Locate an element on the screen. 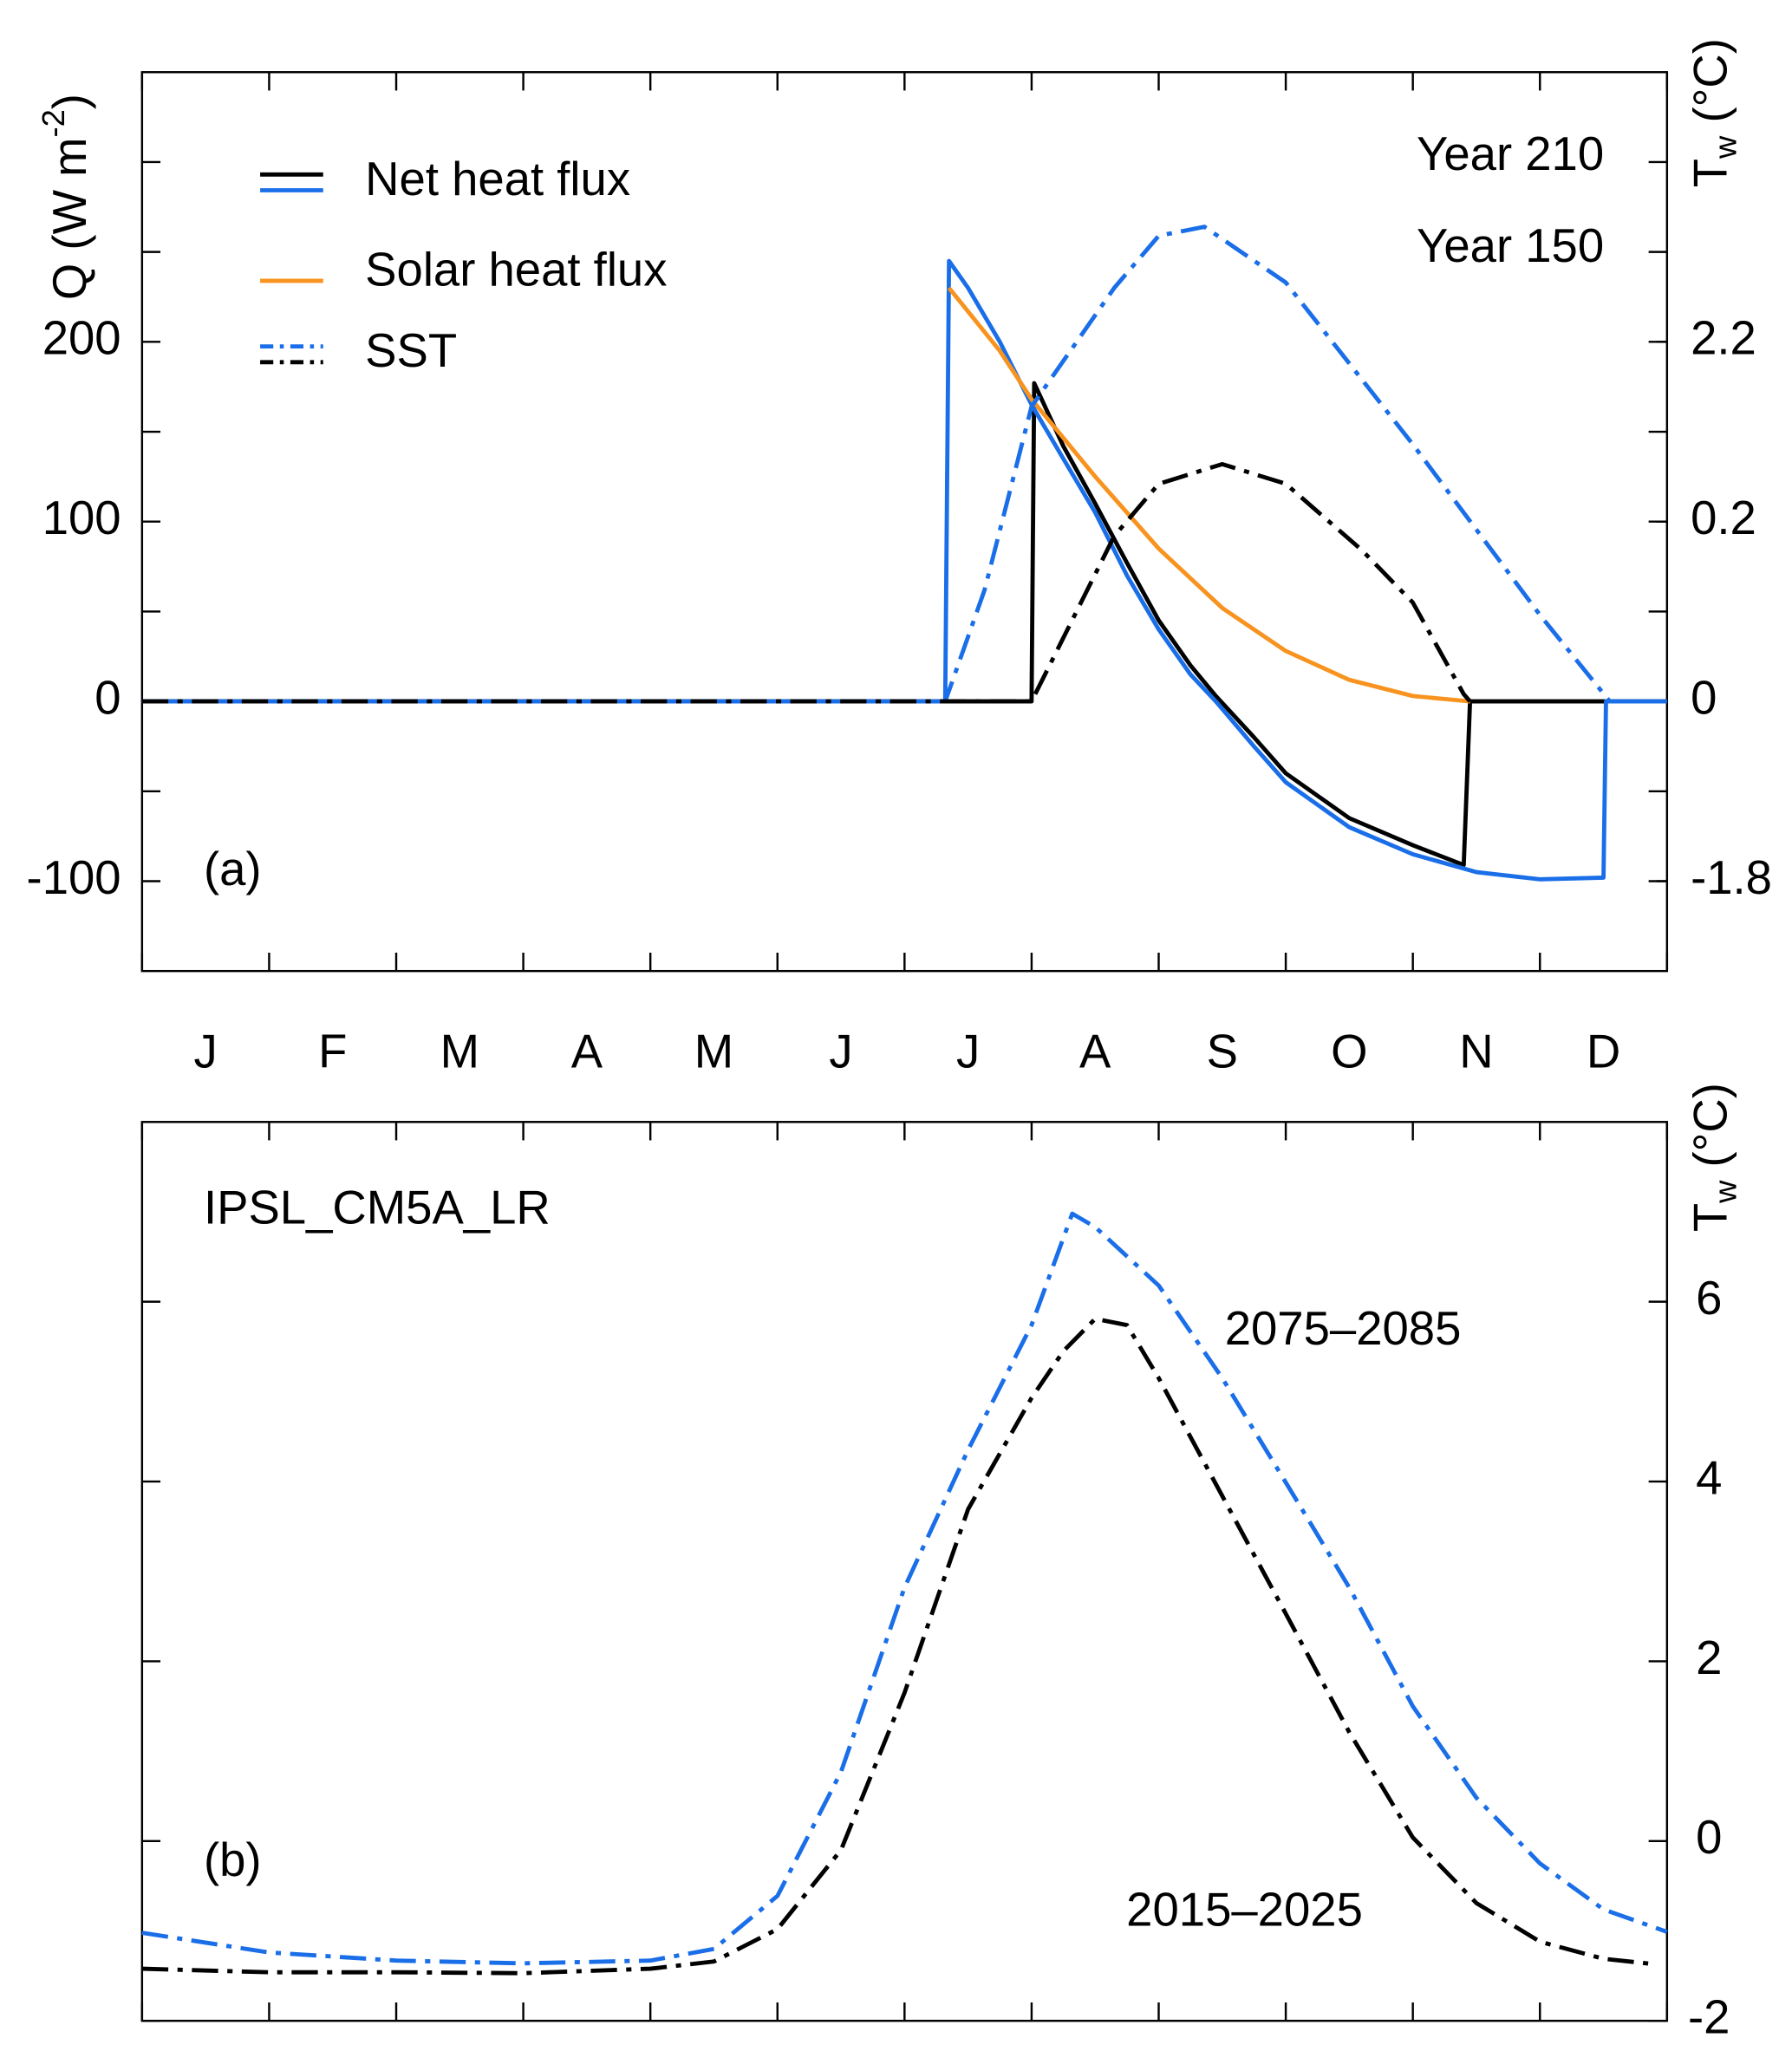 The height and width of the screenshot is (2051, 1792). x-tick-label: N is located at coordinates (1476, 1051).